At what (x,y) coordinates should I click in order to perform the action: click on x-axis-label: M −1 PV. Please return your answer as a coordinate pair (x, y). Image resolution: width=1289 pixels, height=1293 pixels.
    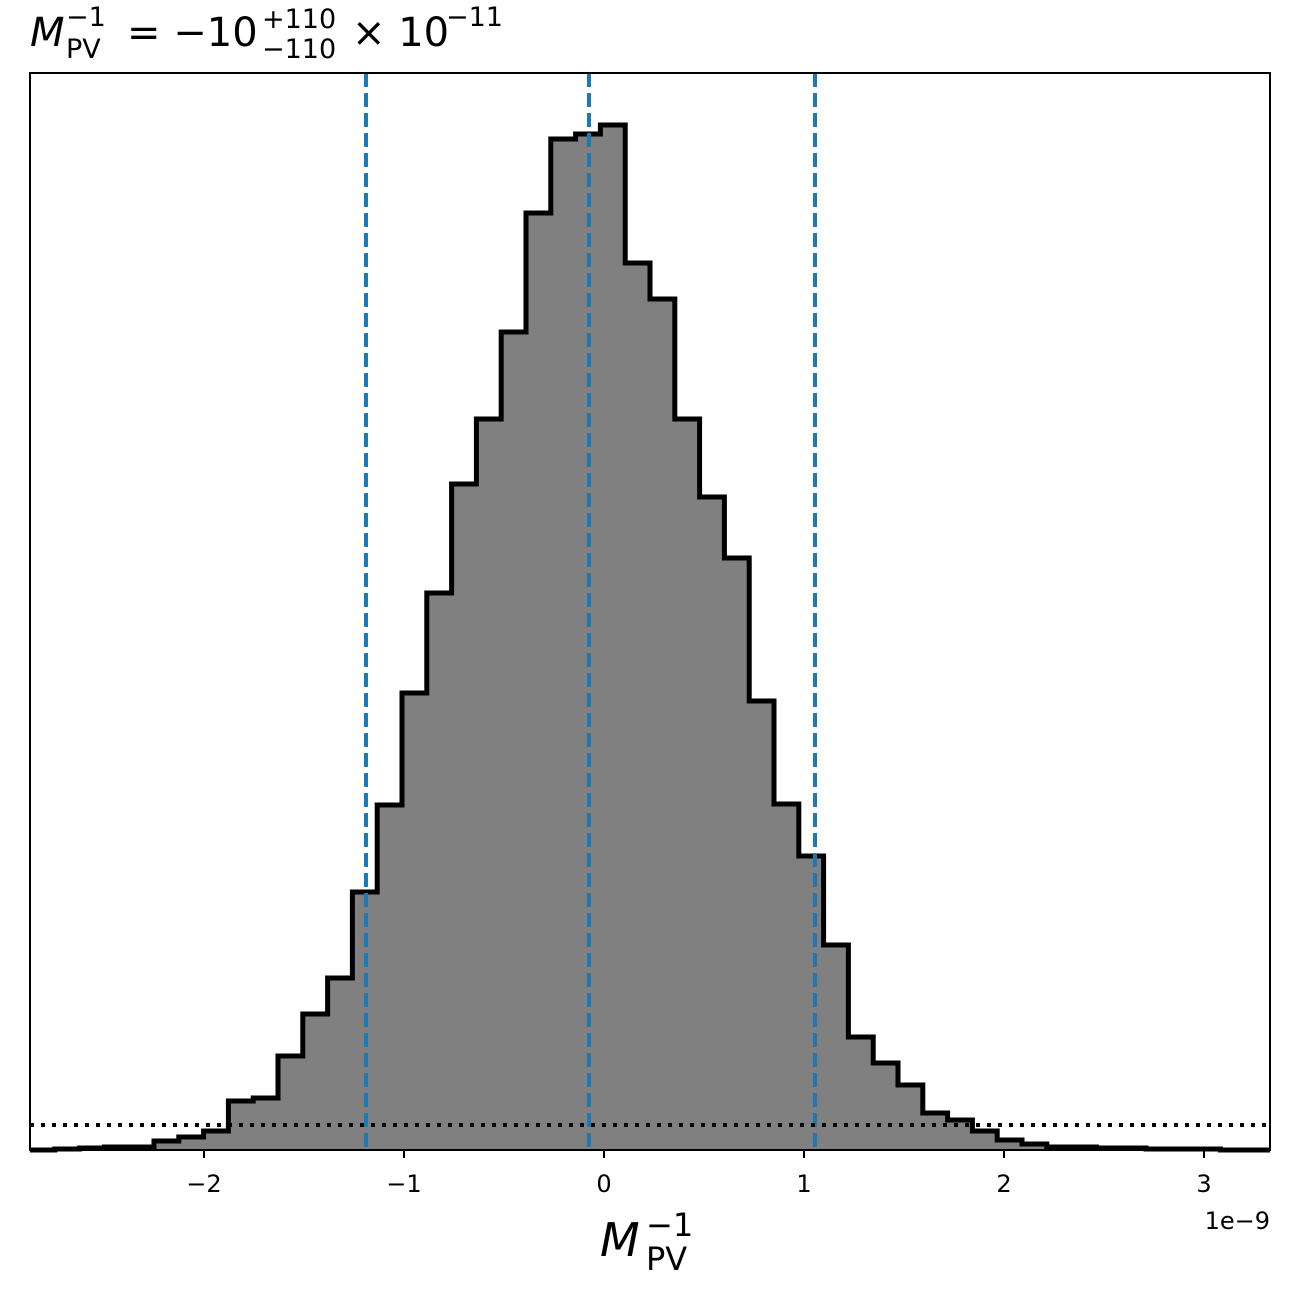
    Looking at the image, I should click on (646, 1242).